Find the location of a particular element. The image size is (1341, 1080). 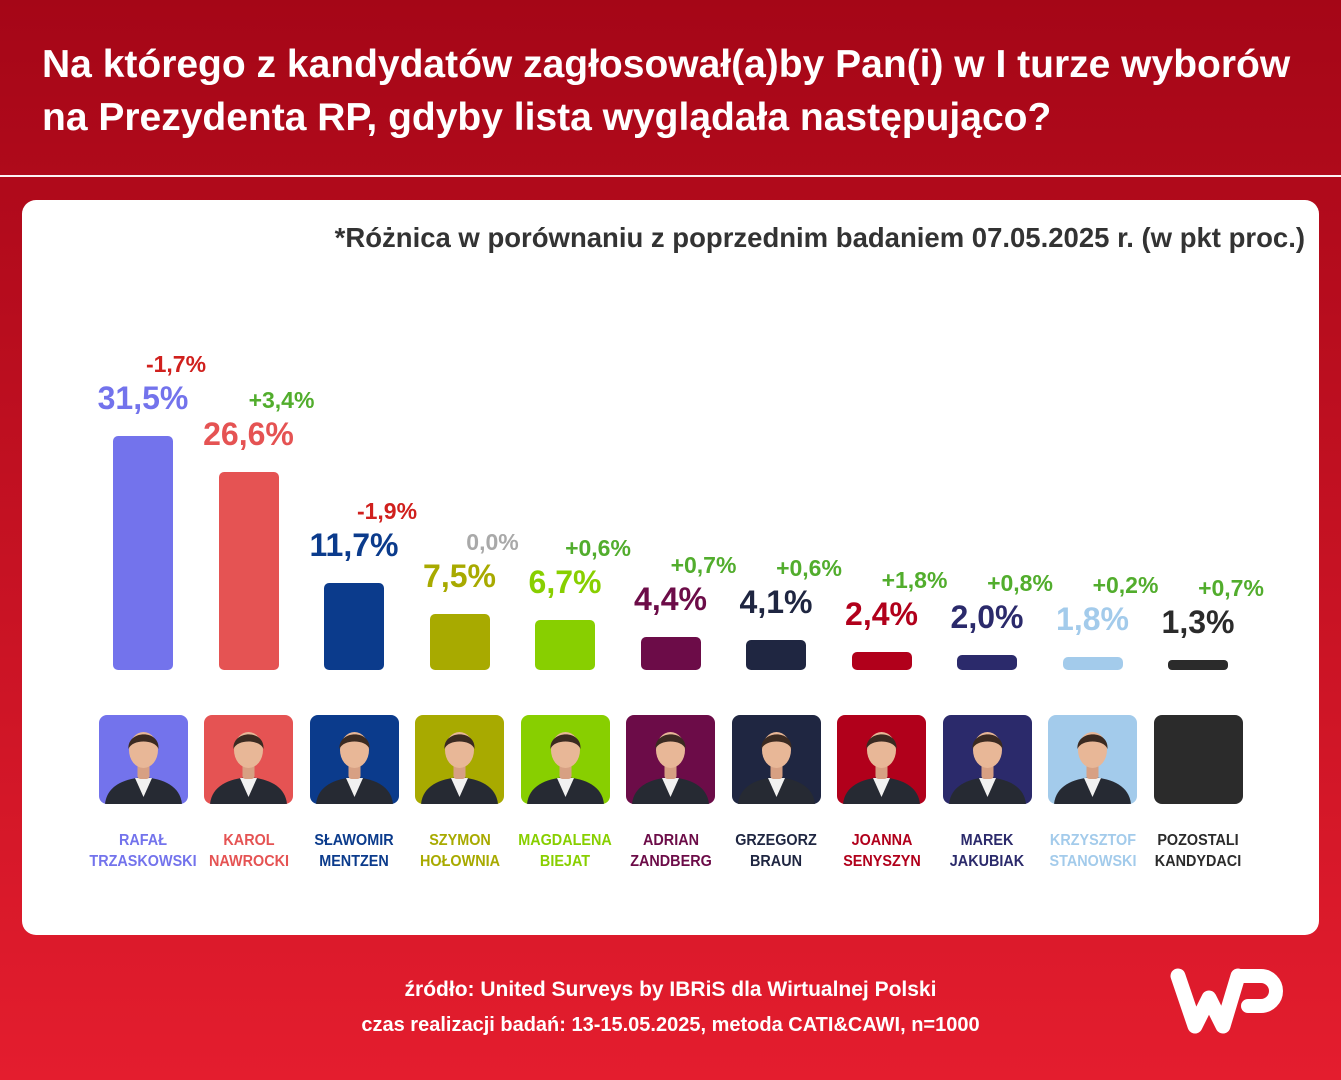

candidate-name-karol-nawrocki: KAROL NAWROCKI is located at coordinates (248, 851).